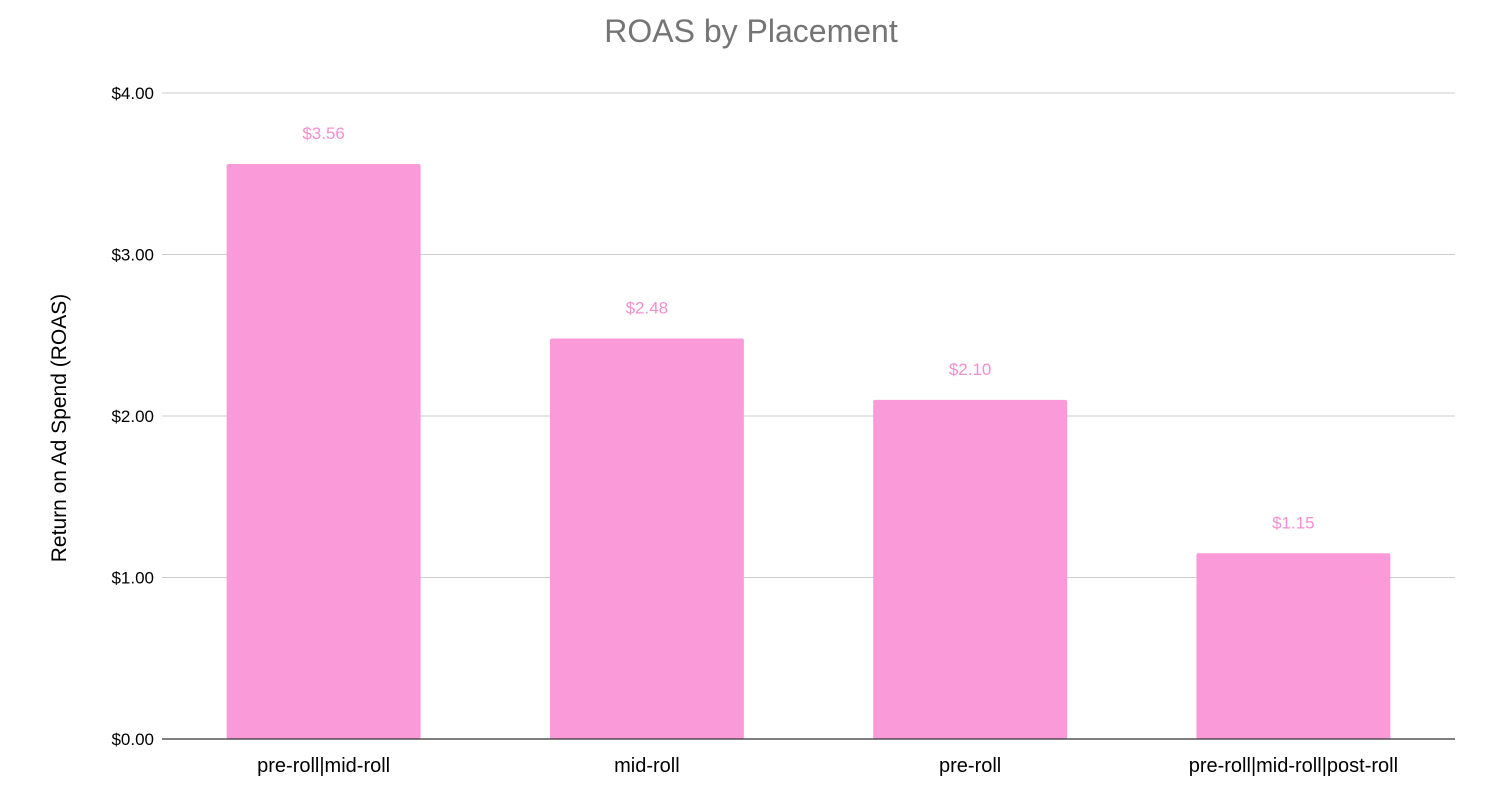 This screenshot has height=802, width=1502. What do you see at coordinates (323, 133) in the screenshot?
I see `data-label: $3.56` at bounding box center [323, 133].